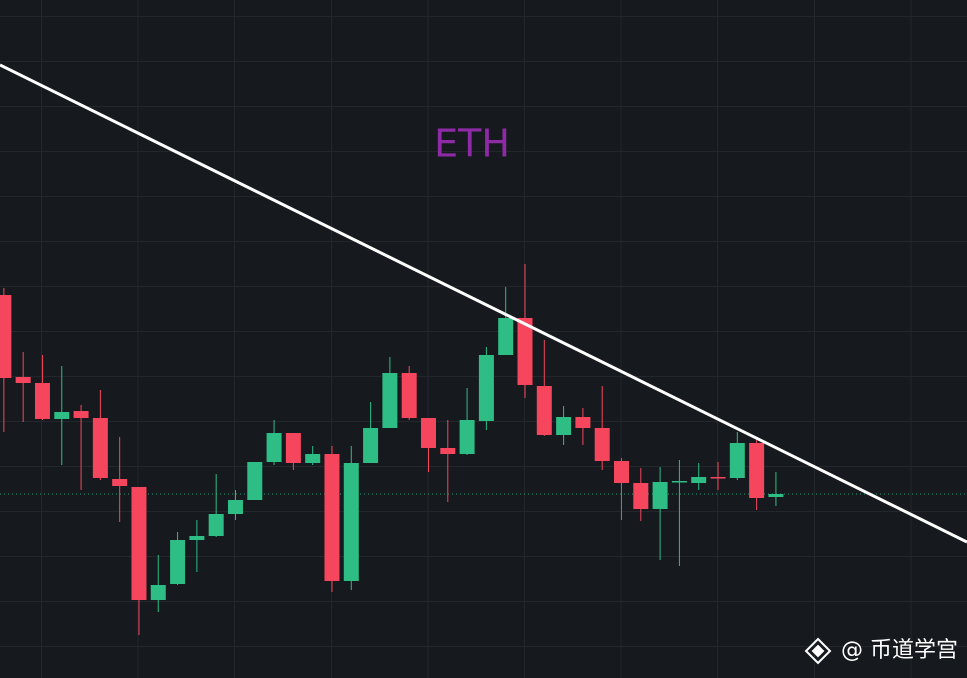  Describe the element at coordinates (472, 144) in the screenshot. I see `chart-title: ETH` at that location.